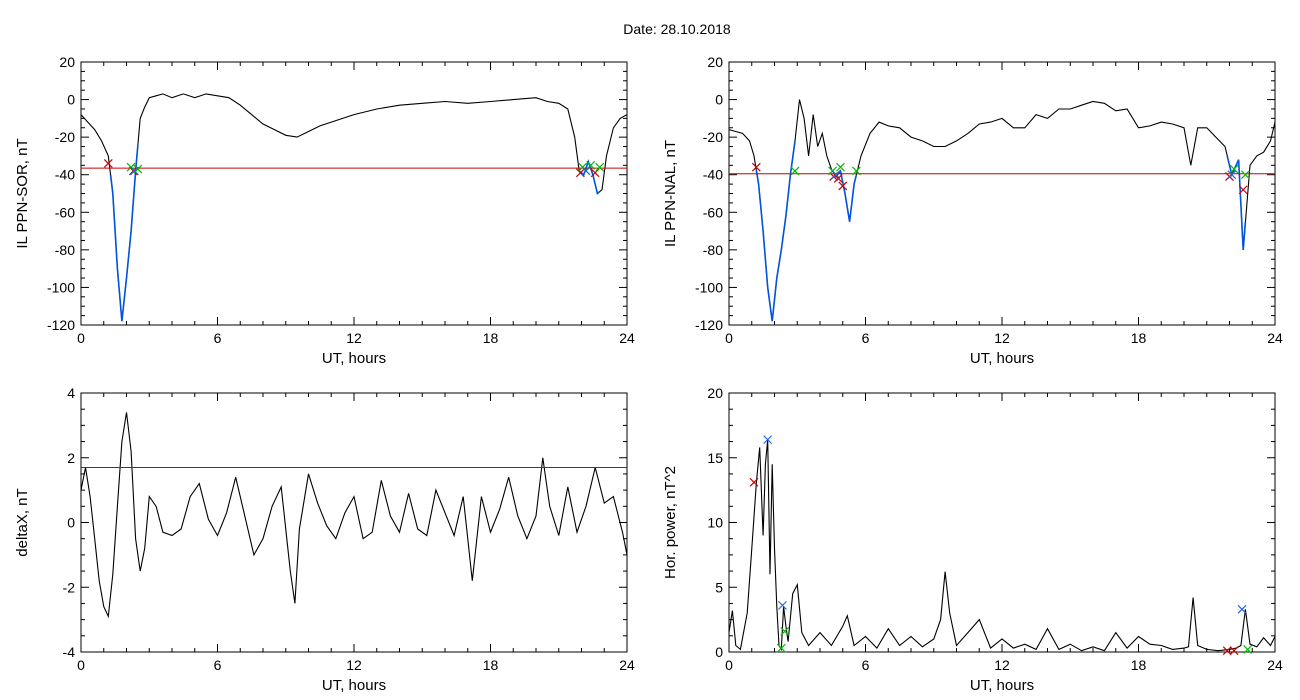  Describe the element at coordinates (715, 523) in the screenshot. I see `y-tick-label: 10` at that location.